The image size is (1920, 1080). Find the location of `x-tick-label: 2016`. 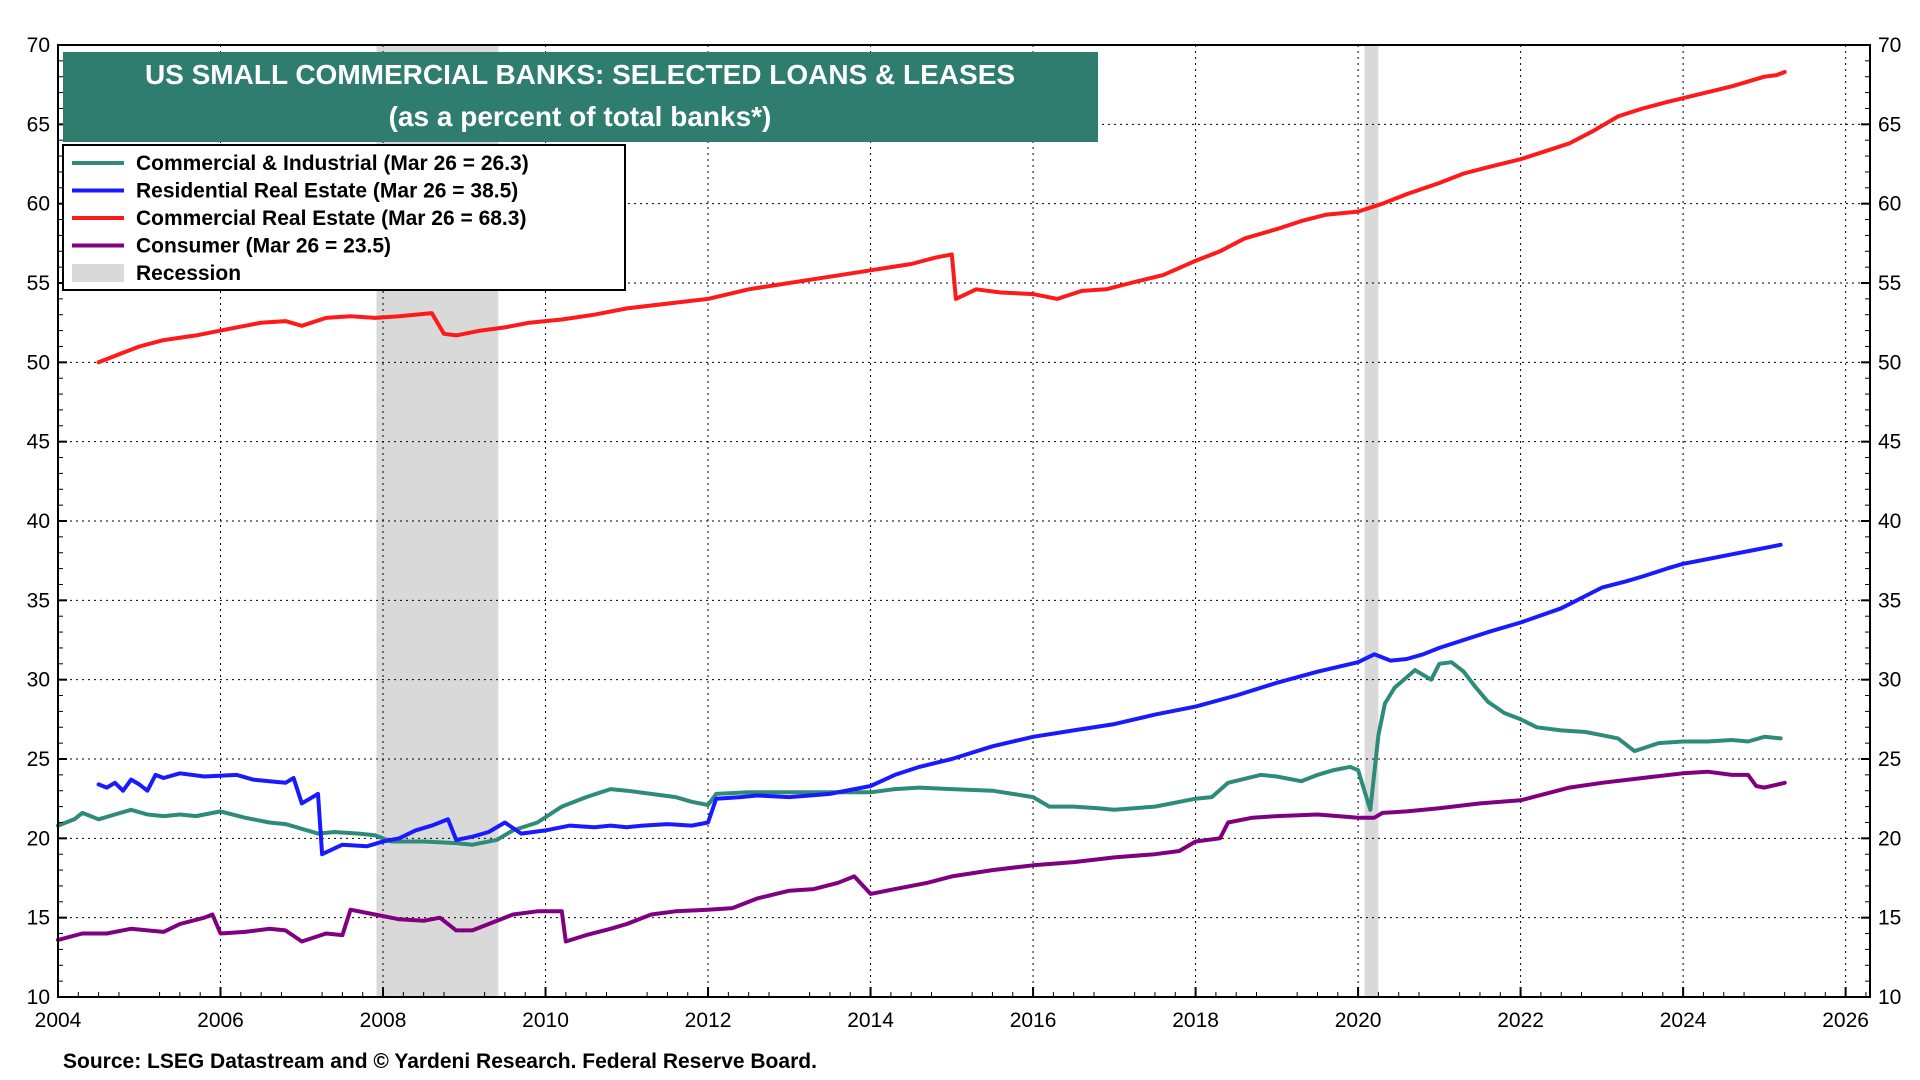

x-tick-label: 2016 is located at coordinates (1033, 1020).